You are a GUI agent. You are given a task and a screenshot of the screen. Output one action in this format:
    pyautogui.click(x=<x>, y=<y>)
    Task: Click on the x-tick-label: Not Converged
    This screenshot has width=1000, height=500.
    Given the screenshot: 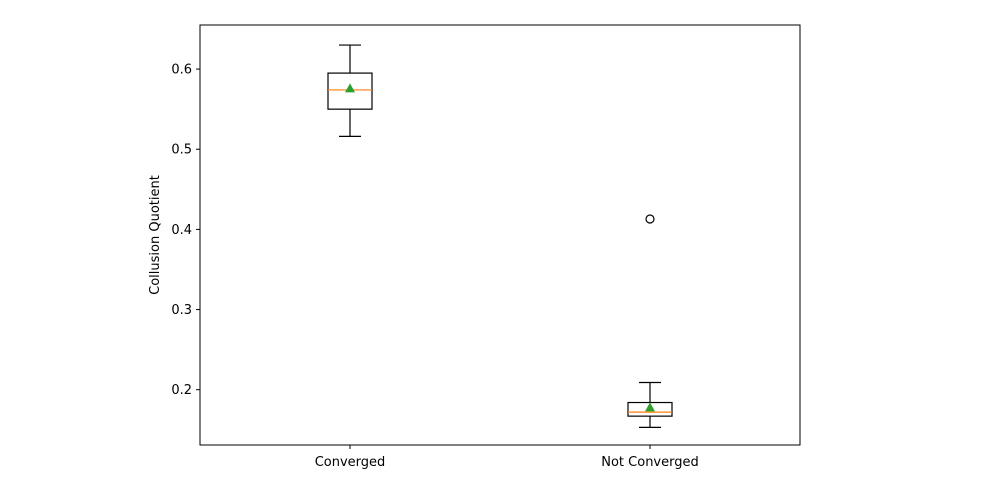 What is the action you would take?
    pyautogui.click(x=650, y=462)
    